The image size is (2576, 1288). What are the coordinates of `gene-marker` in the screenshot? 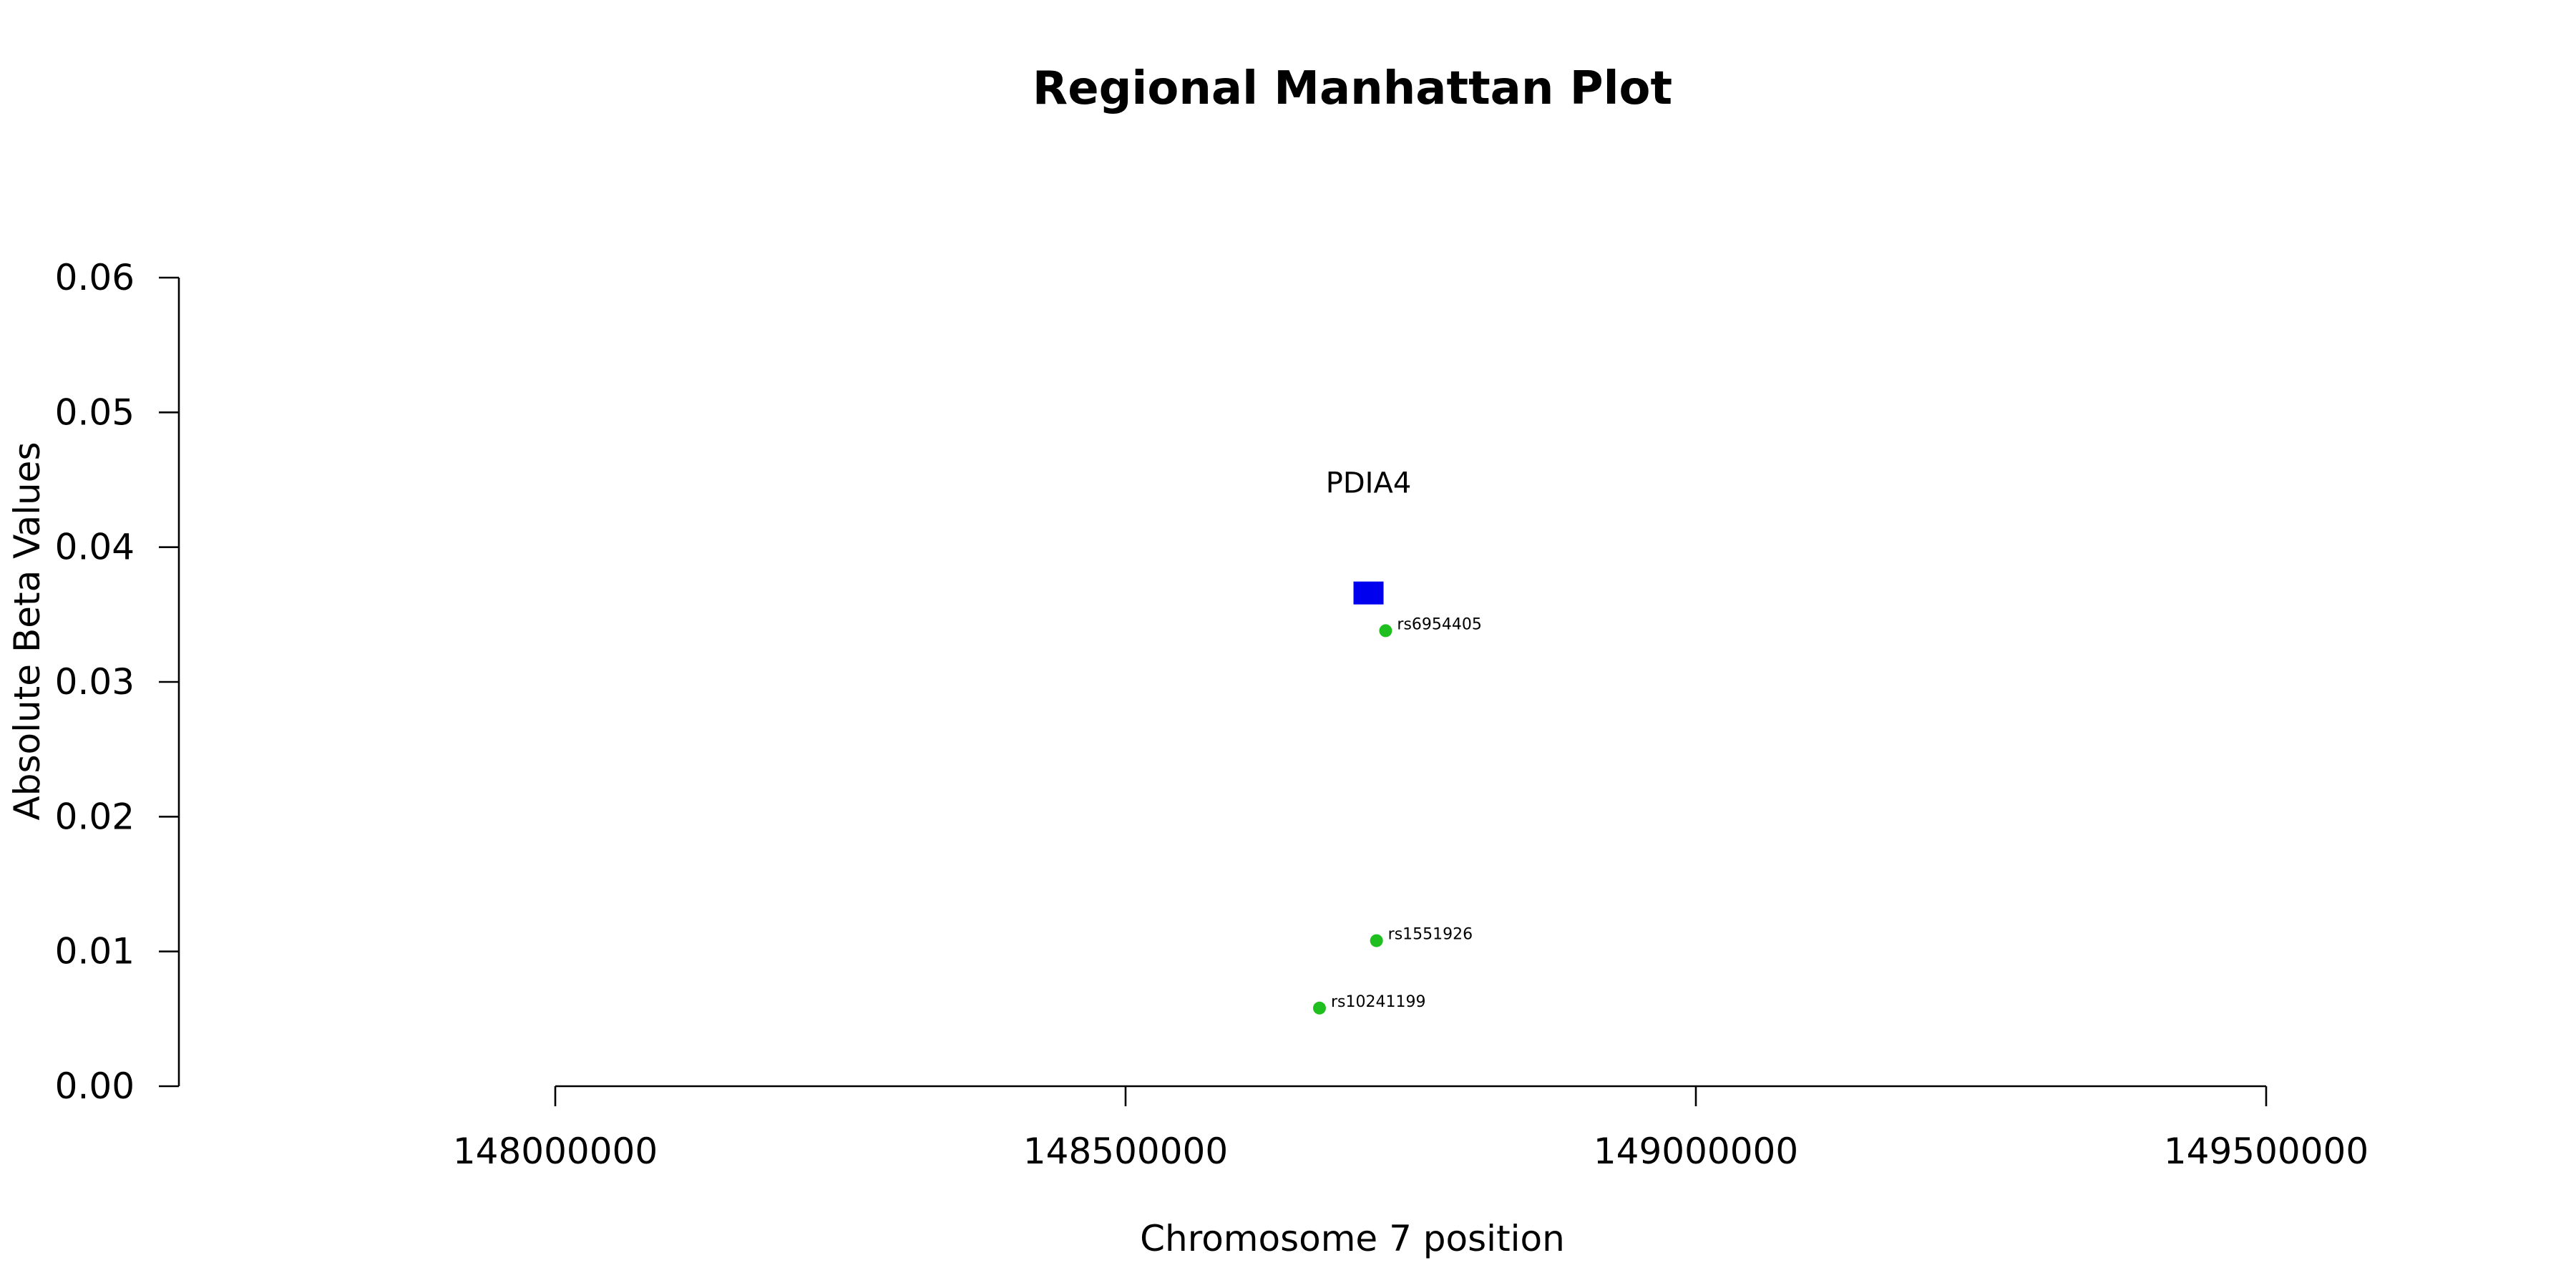 It's located at (1368, 593).